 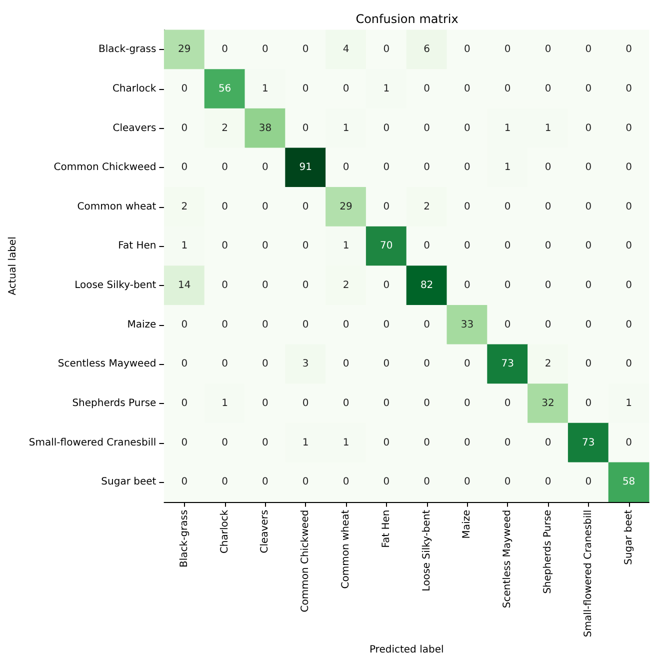 What do you see at coordinates (508, 559) in the screenshot?
I see `x-tick-label: Scentless Mayweed` at bounding box center [508, 559].